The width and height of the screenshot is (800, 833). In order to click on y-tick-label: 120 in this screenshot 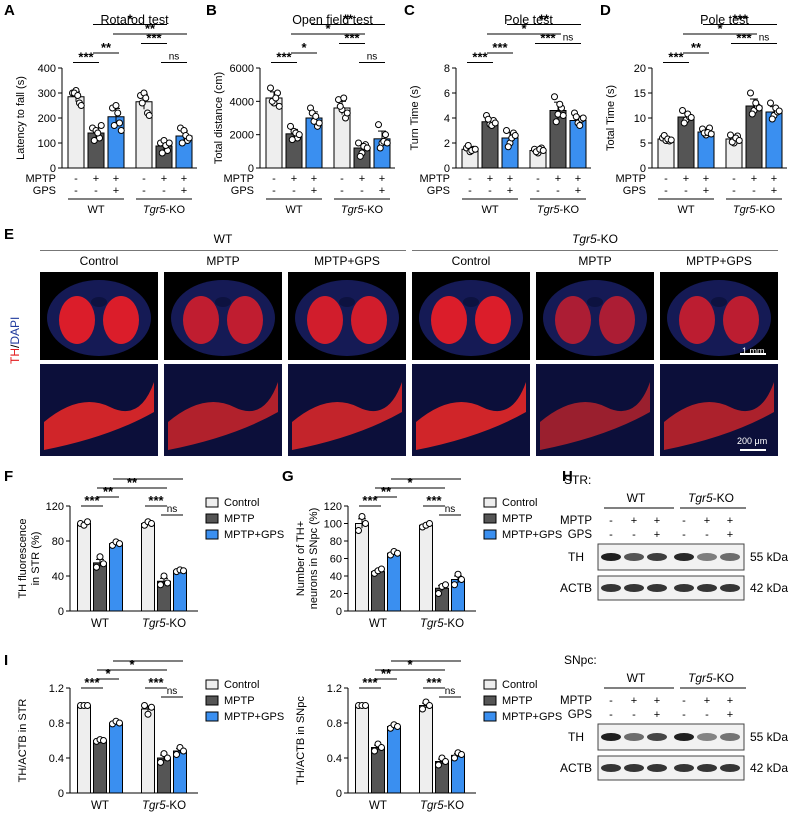, I will do `click(55, 507)`.